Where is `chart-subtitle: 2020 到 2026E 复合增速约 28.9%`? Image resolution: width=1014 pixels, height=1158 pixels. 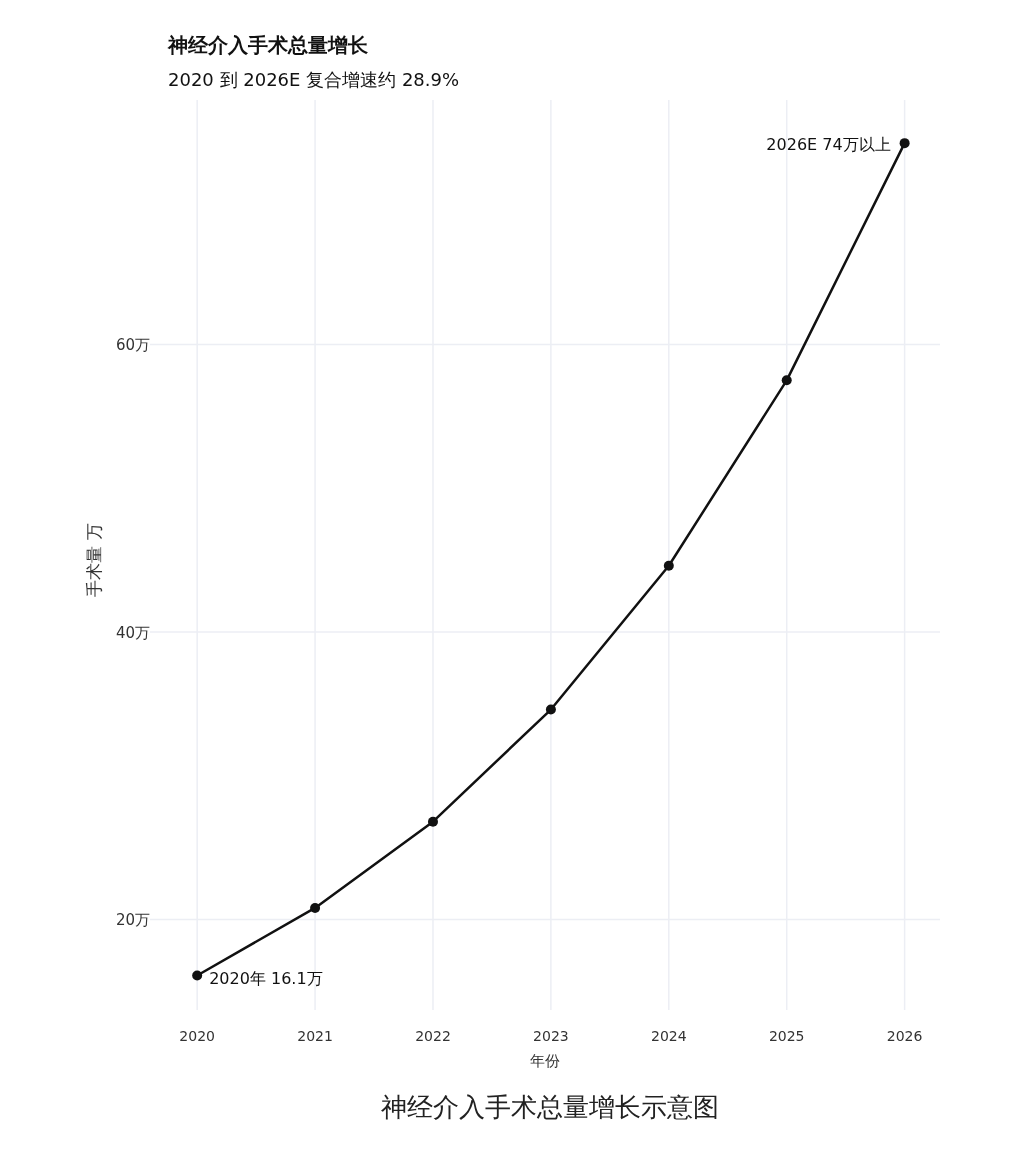
chart-subtitle: 2020 到 2026E 复合增速约 28.9% is located at coordinates (314, 79).